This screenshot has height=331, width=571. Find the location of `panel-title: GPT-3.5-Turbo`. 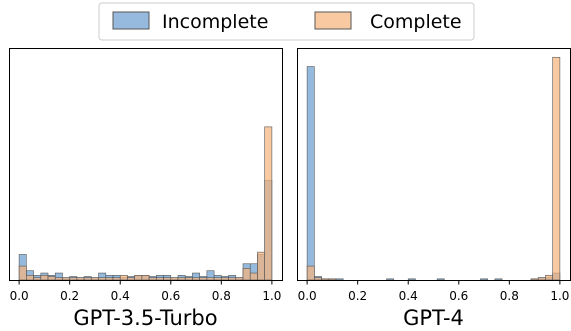

panel-title: GPT-3.5-Turbo is located at coordinates (145, 318).